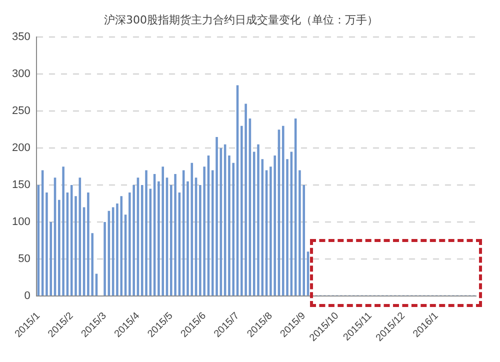 Image resolution: width=500 pixels, height=362 pixels. What do you see at coordinates (27, 296) in the screenshot?
I see `y-tick-label: 0` at bounding box center [27, 296].